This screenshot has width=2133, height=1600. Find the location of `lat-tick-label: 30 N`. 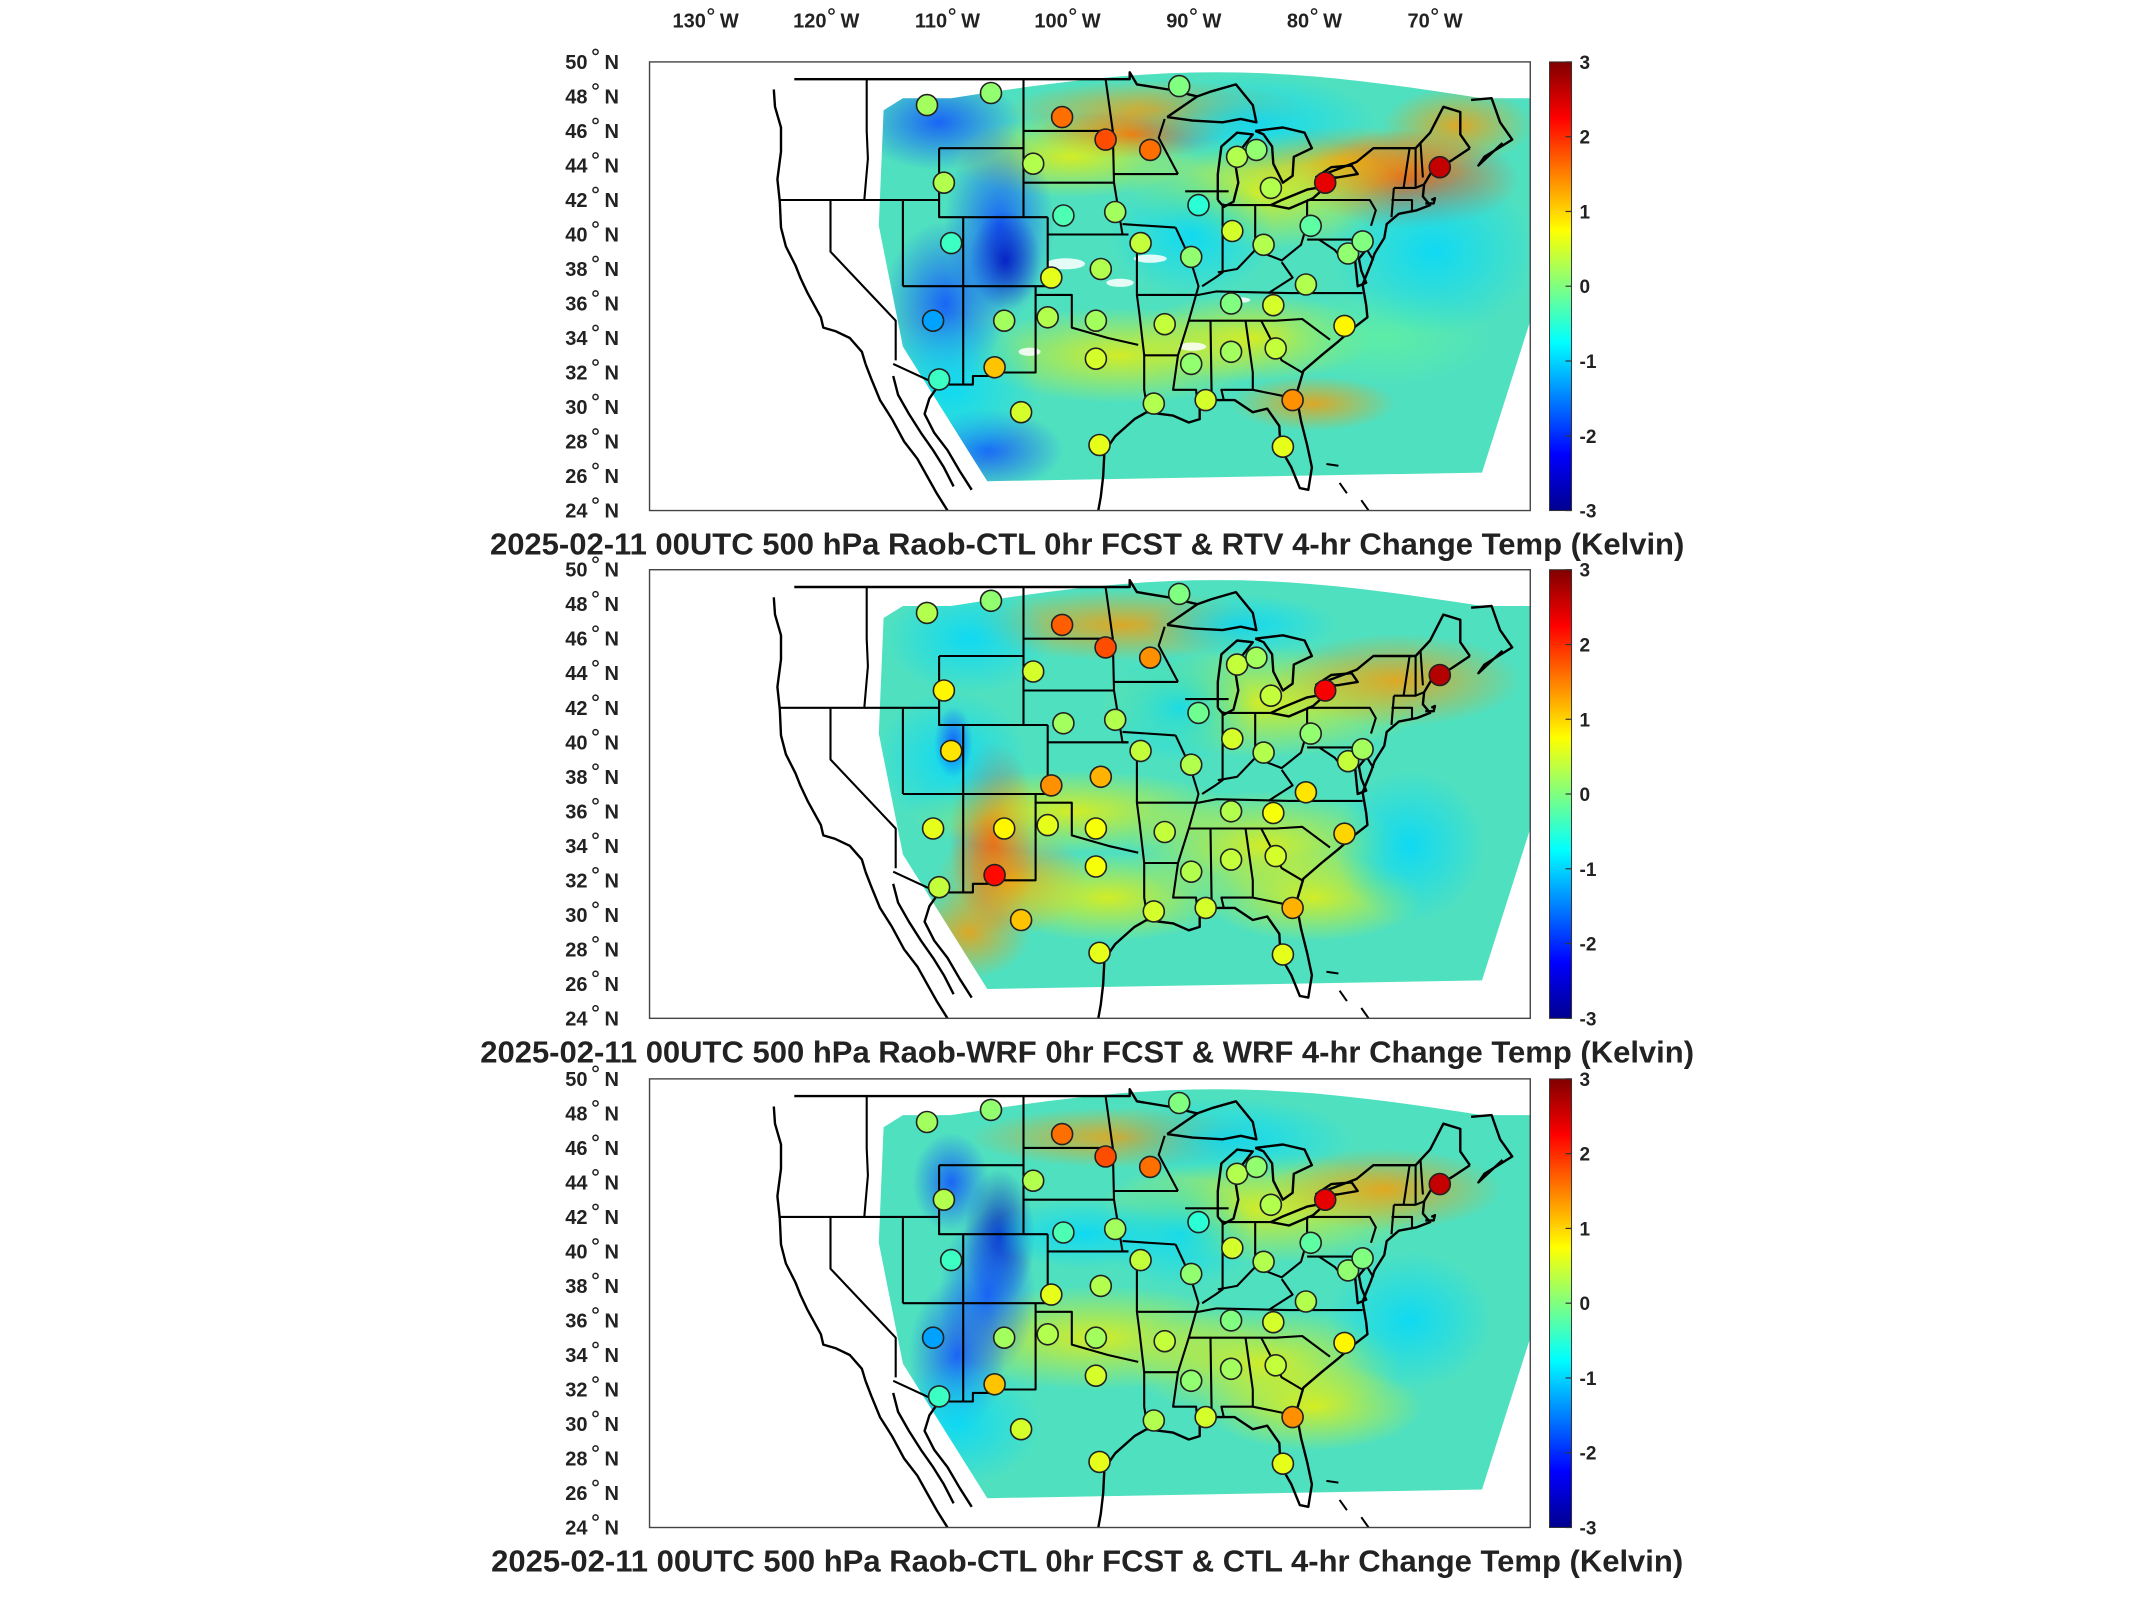

lat-tick-label: 30 N is located at coordinates (592, 1423).